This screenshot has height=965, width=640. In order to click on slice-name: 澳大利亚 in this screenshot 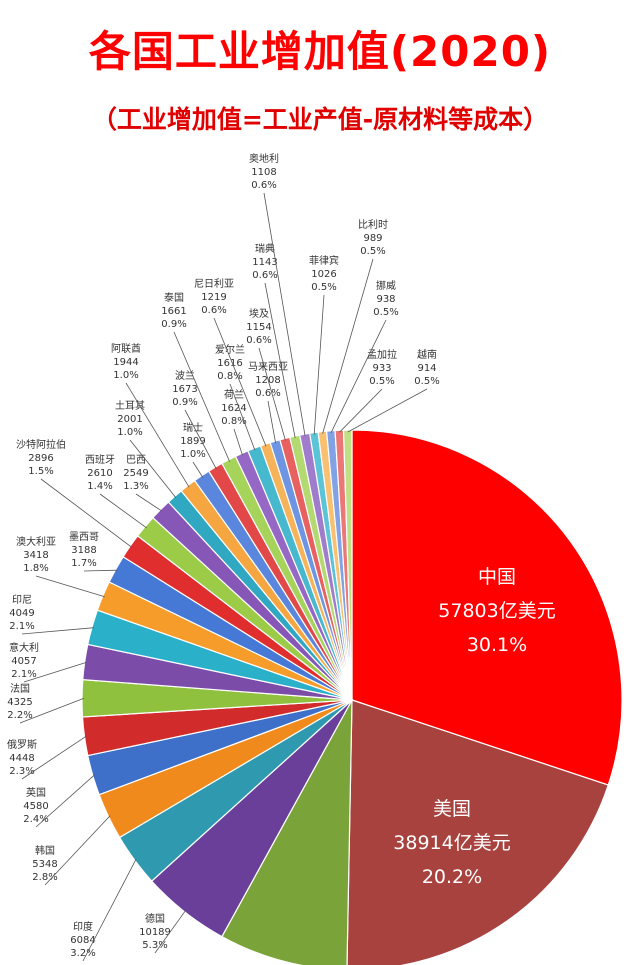, I will do `click(36, 541)`.